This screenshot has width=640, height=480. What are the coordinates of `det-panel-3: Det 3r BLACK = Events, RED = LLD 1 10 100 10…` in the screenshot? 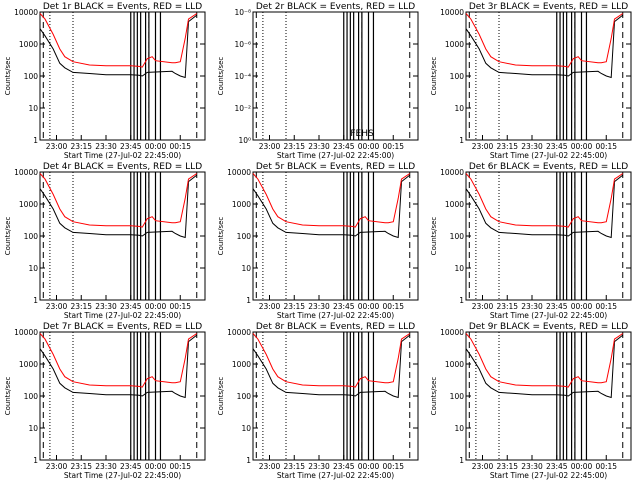 It's located at (531, 81).